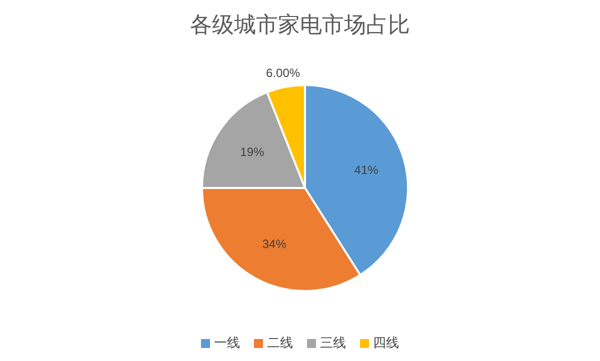  Describe the element at coordinates (274, 243) in the screenshot. I see `data-label: 34%` at that location.